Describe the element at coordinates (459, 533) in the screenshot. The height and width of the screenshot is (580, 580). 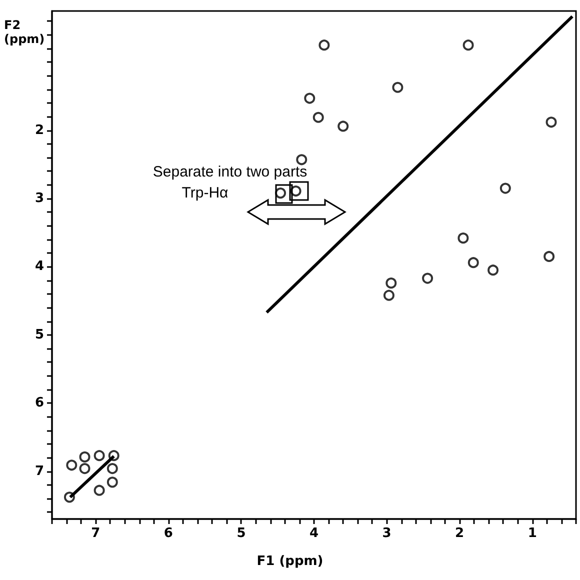
I see `x-tick-label: 2` at that location.